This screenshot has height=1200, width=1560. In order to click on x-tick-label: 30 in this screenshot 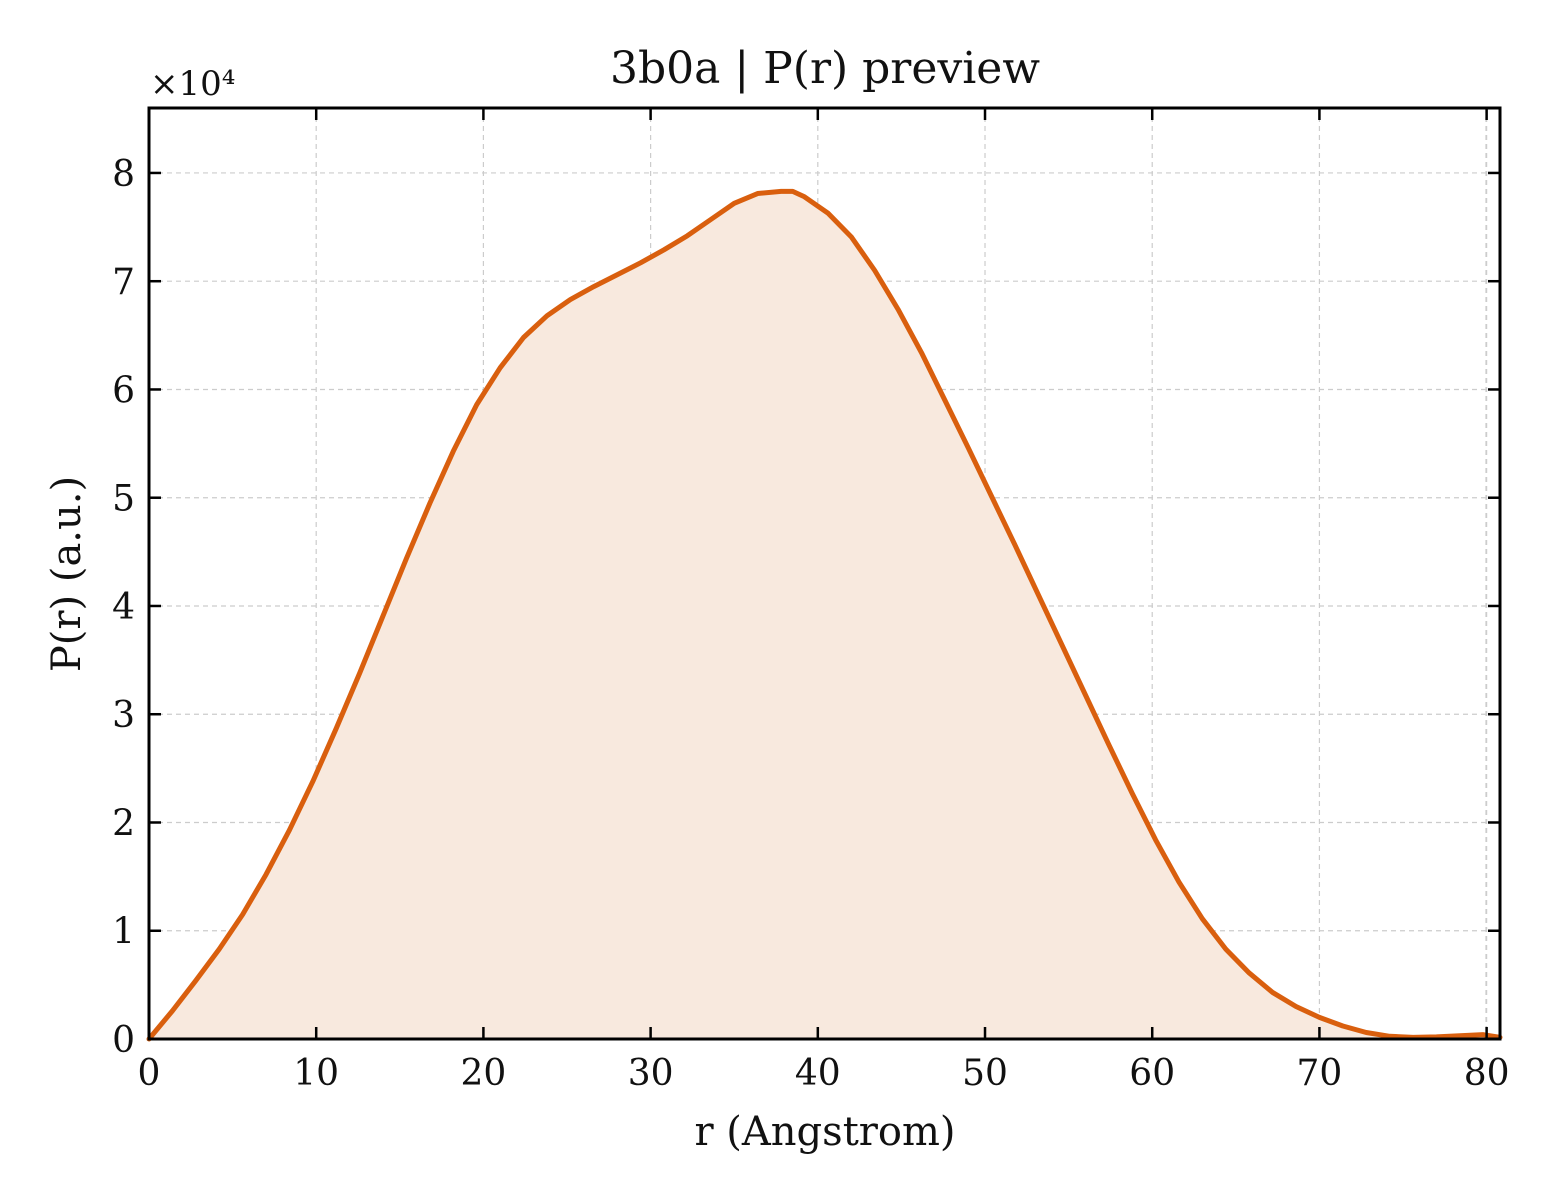, I will do `click(651, 1073)`.